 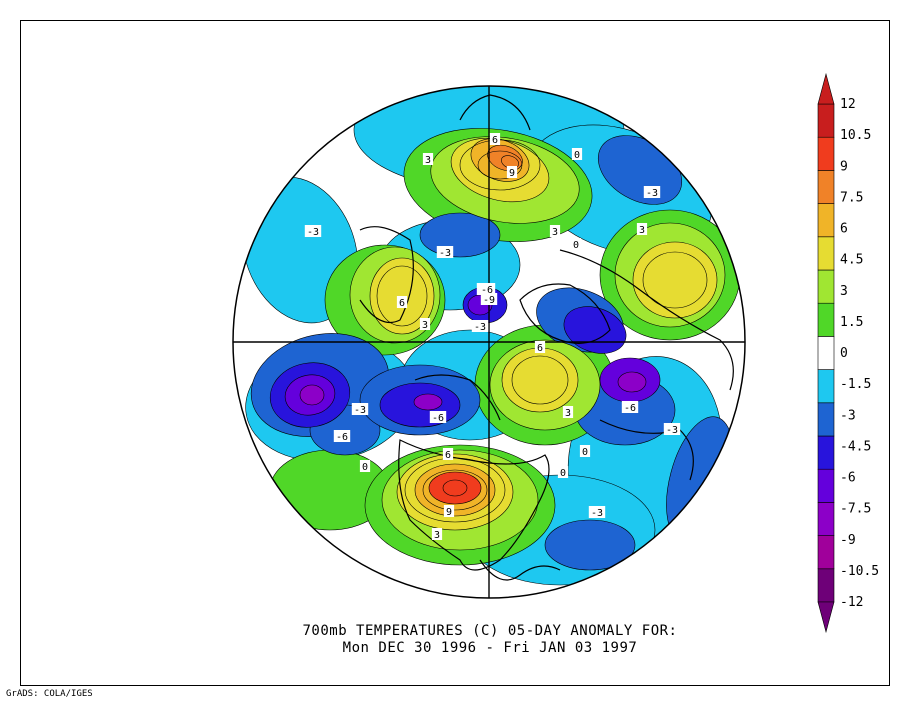 I want to click on title-line-2: Mon DEC 30 1996 - Fri JAN 03 1997, so click(x=490, y=648).